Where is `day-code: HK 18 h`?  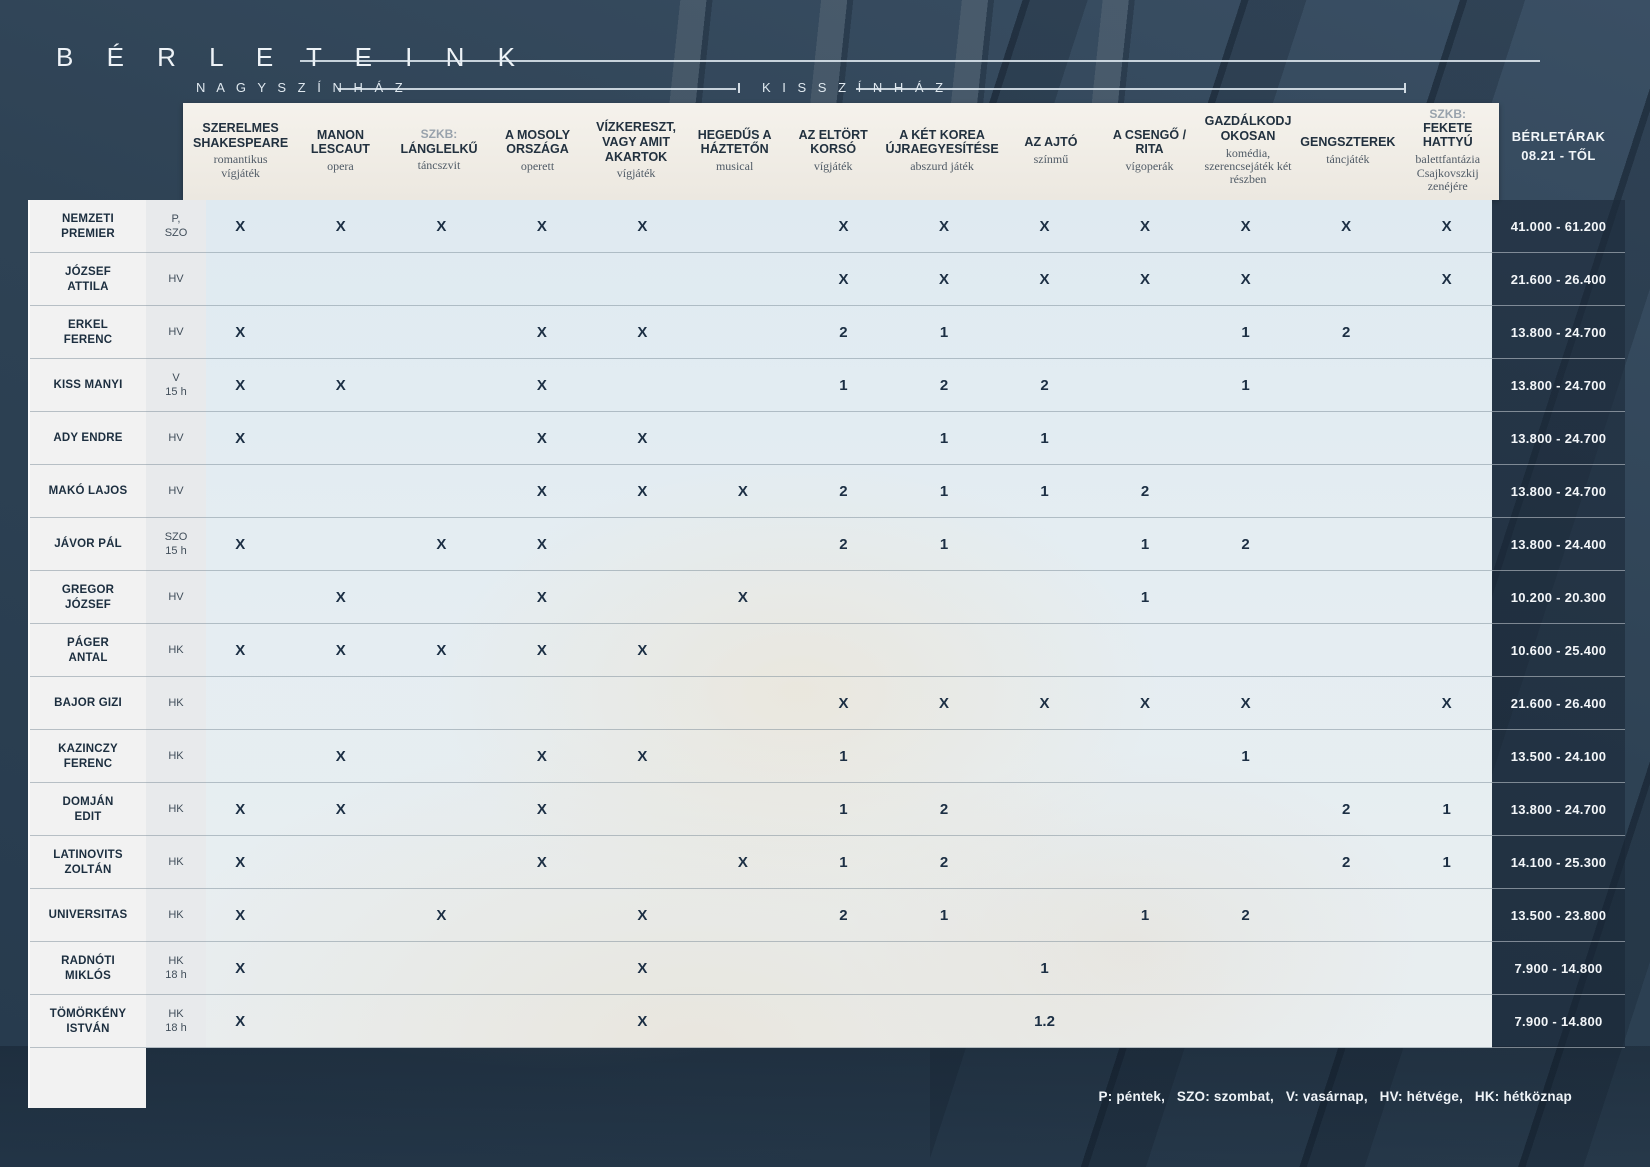
day-code: HK 18 h is located at coordinates (176, 1020).